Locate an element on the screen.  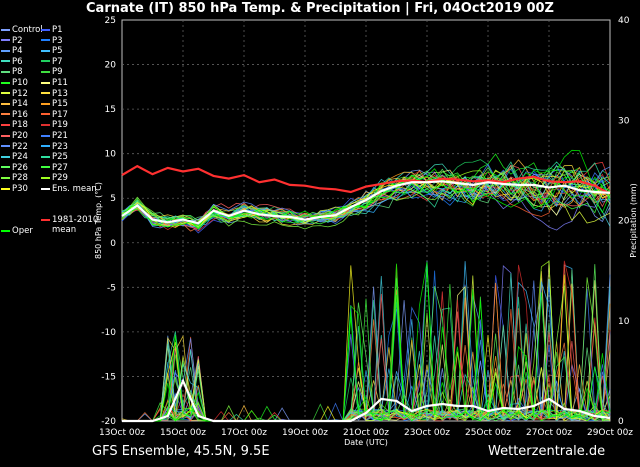
y-tick-label: 25 is located at coordinates (110, 21).